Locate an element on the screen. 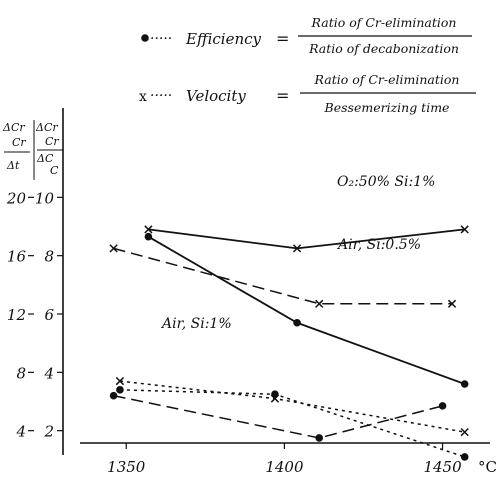  y-left-axis-label: ΔCr Cr Δt is located at coordinates (16, 146).